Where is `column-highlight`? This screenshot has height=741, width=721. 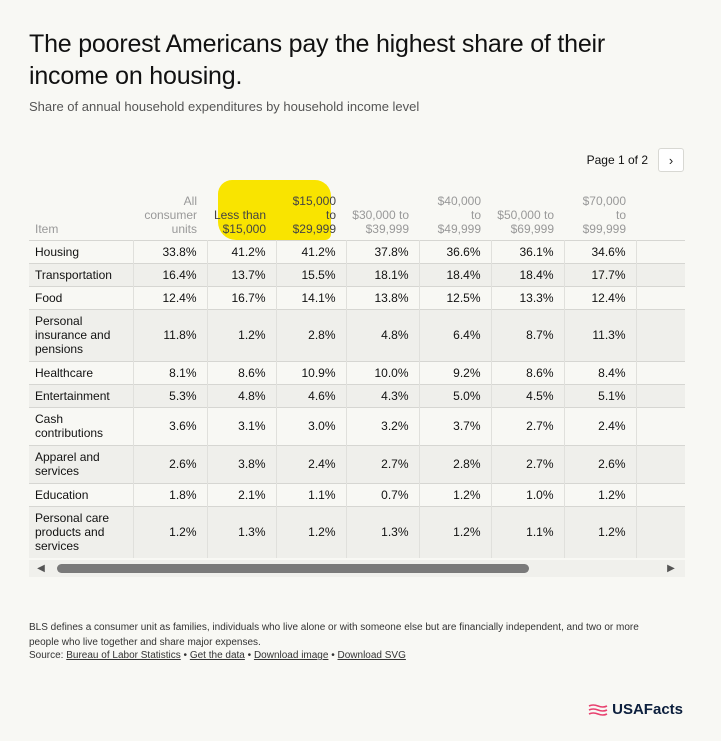
column-highlight is located at coordinates (274, 210).